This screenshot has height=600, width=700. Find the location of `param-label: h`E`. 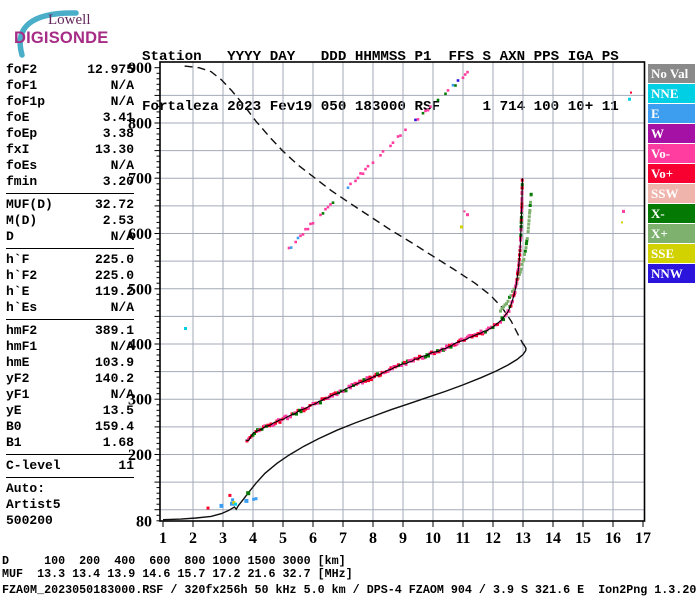

param-label: h`E is located at coordinates (18, 291).